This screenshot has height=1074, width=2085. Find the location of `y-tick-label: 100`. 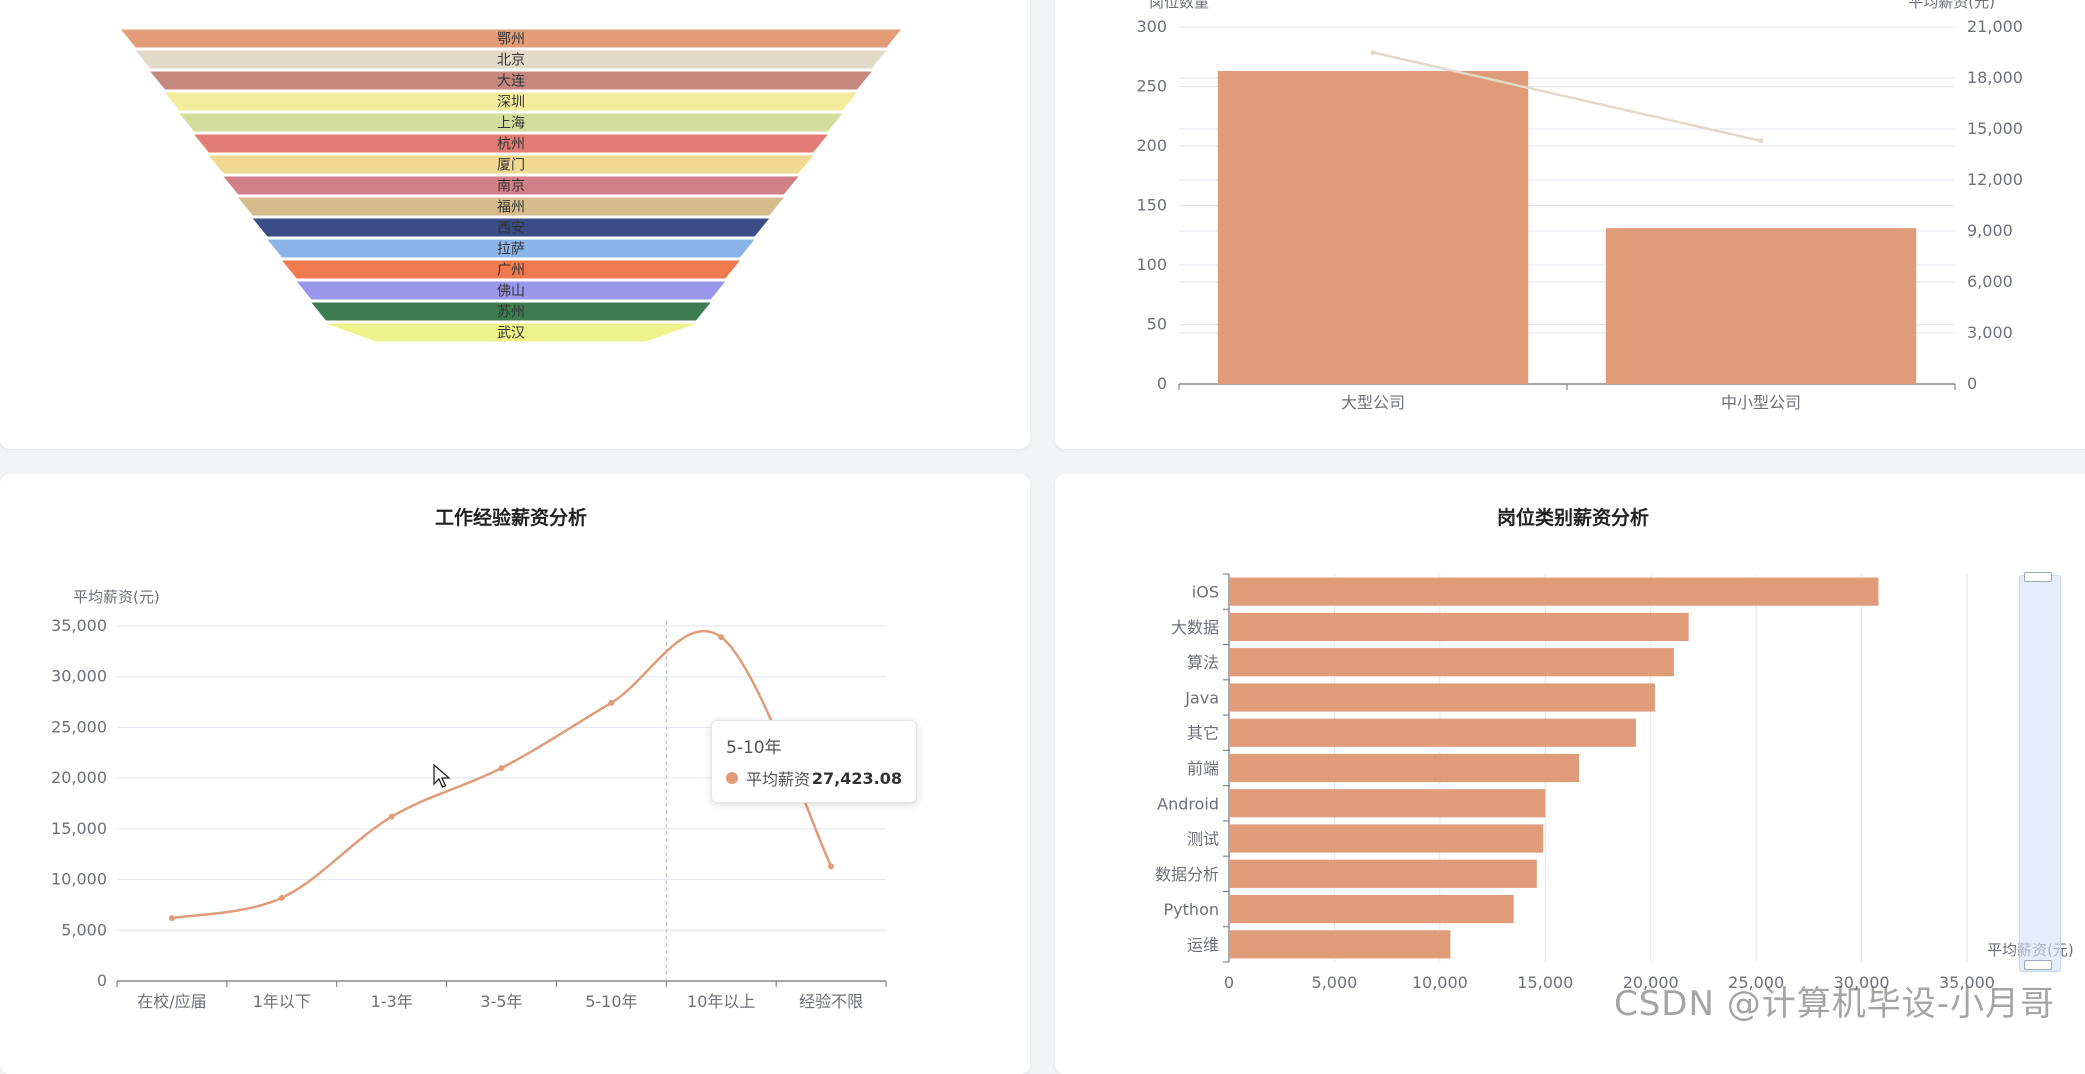

y-tick-label: 100 is located at coordinates (1151, 264).